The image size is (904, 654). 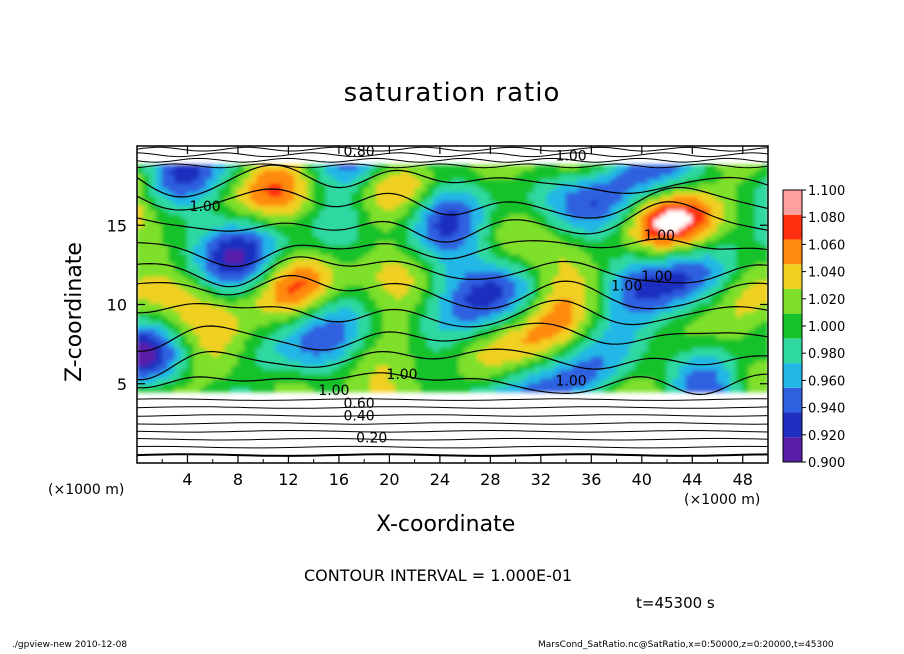 I want to click on colorbar-label: 1.100, so click(x=826, y=191).